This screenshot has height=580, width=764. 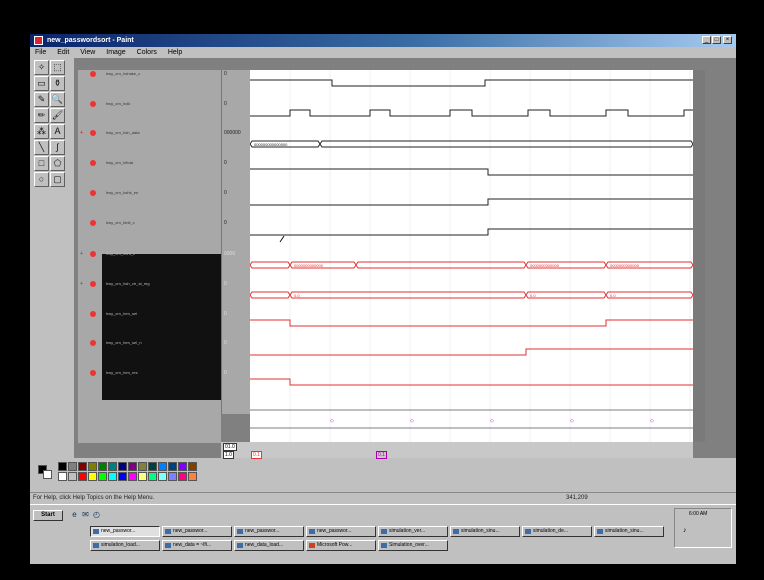 I want to click on color-palette, so click(x=138, y=472).